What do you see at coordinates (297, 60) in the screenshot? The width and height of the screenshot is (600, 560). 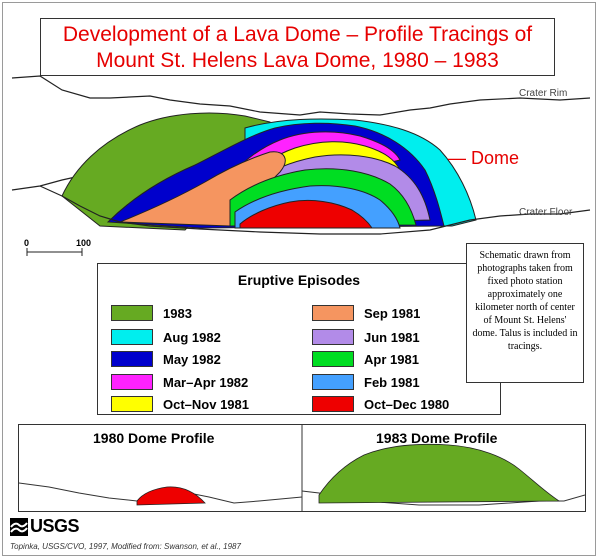 I see `title-line-2: Mount St. Helens Lava Dome, 1980 – 1983` at bounding box center [297, 60].